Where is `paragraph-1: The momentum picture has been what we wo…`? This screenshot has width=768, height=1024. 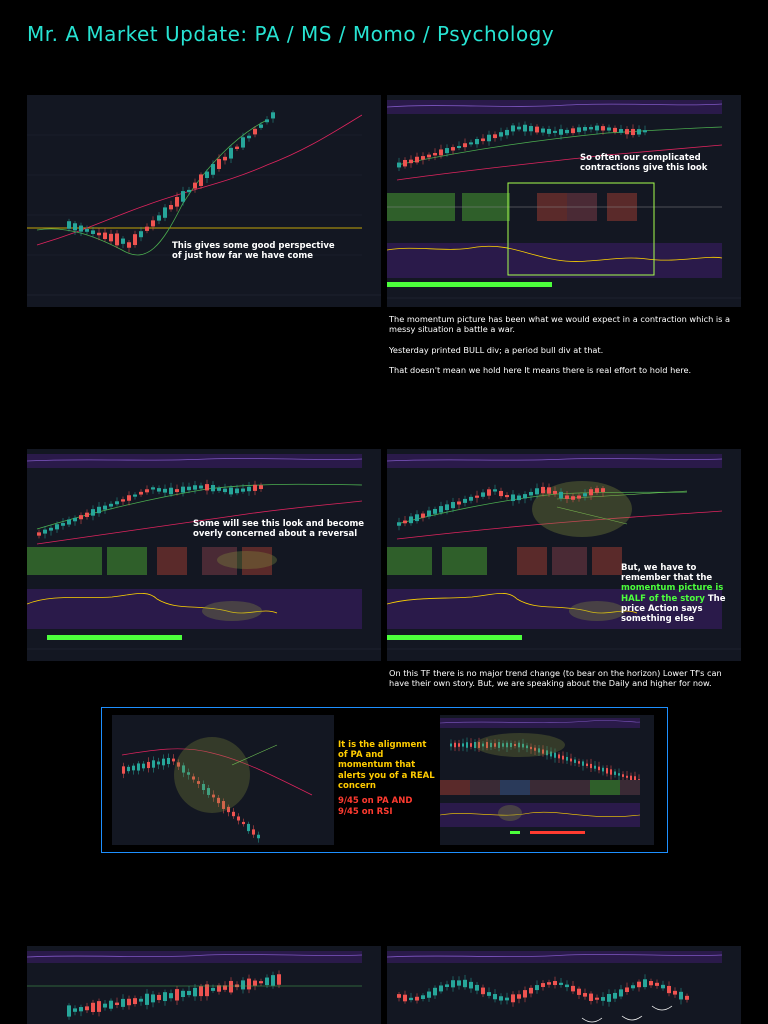
paragraph-1: The momentum picture has been what we wo… is located at coordinates (564, 349).